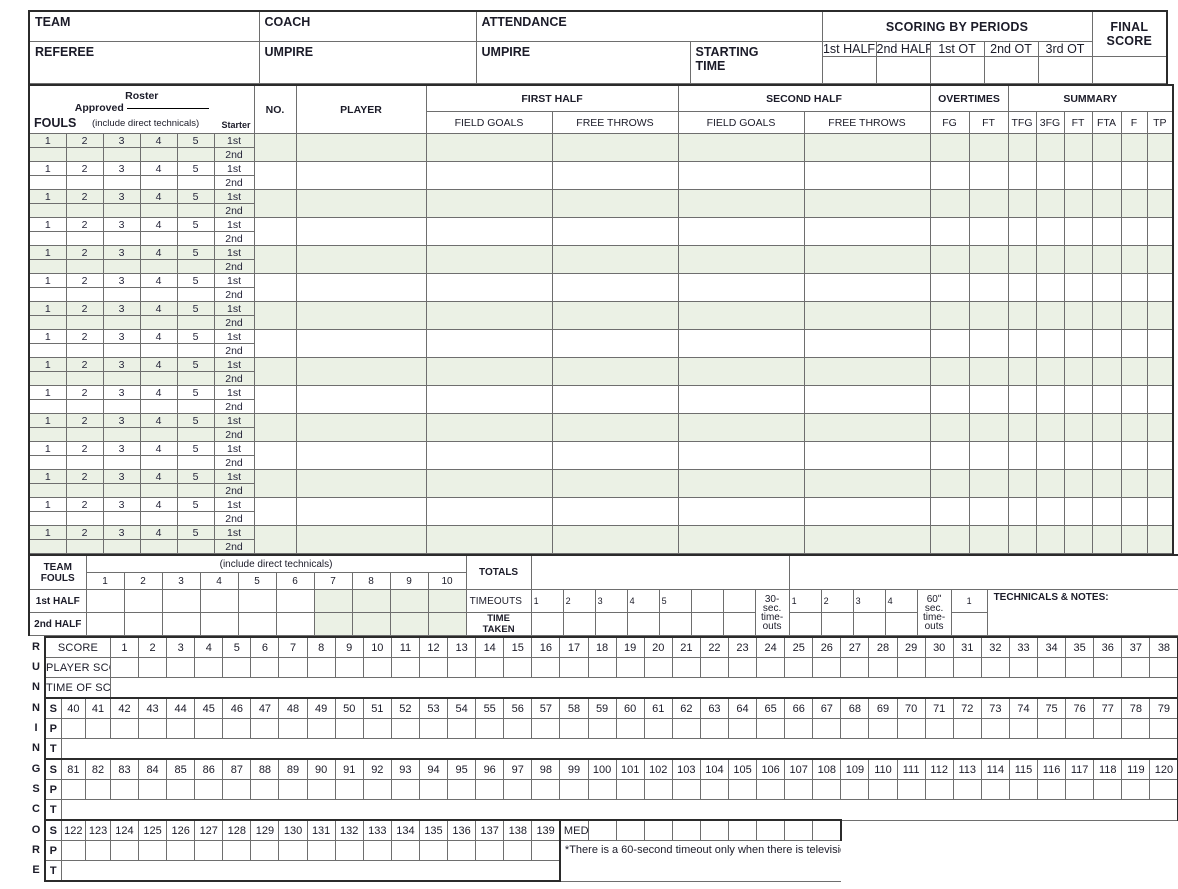 This screenshot has height=889, width=1178. I want to click on technicals-notes-field: TECHNICALS & NOTES:, so click(1082, 612).